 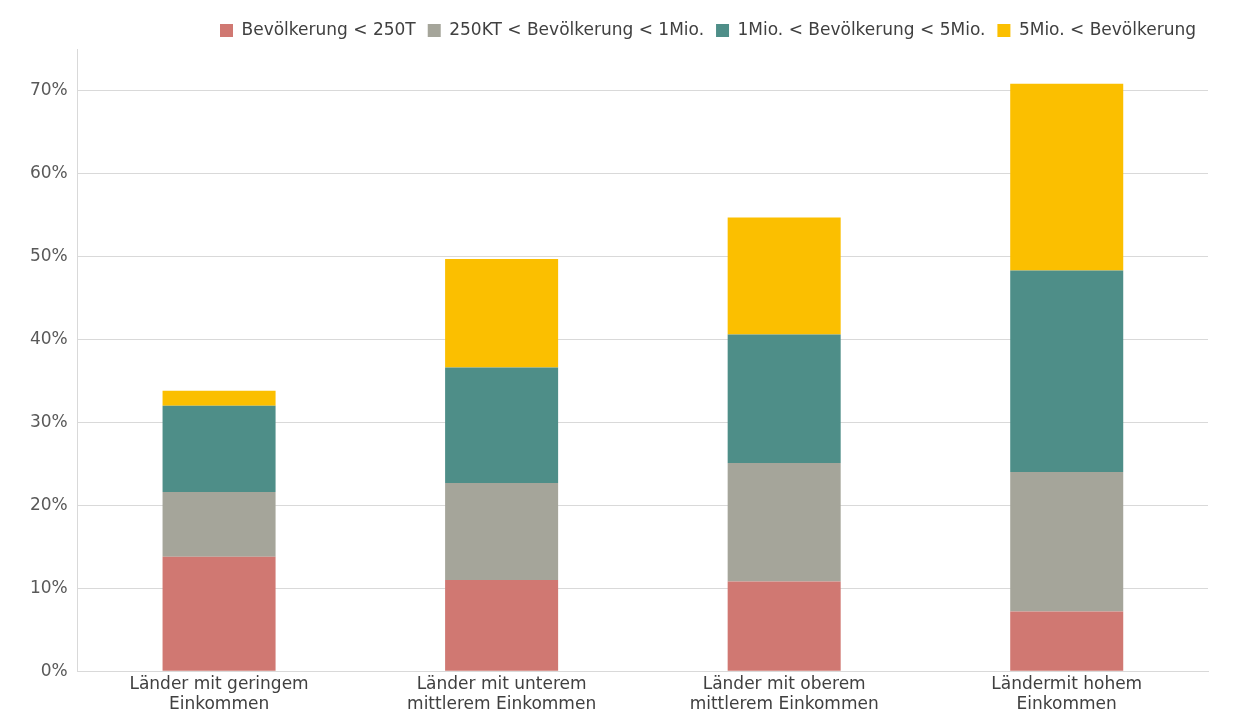 I want to click on y-tick-label: 50%, so click(x=48, y=254).